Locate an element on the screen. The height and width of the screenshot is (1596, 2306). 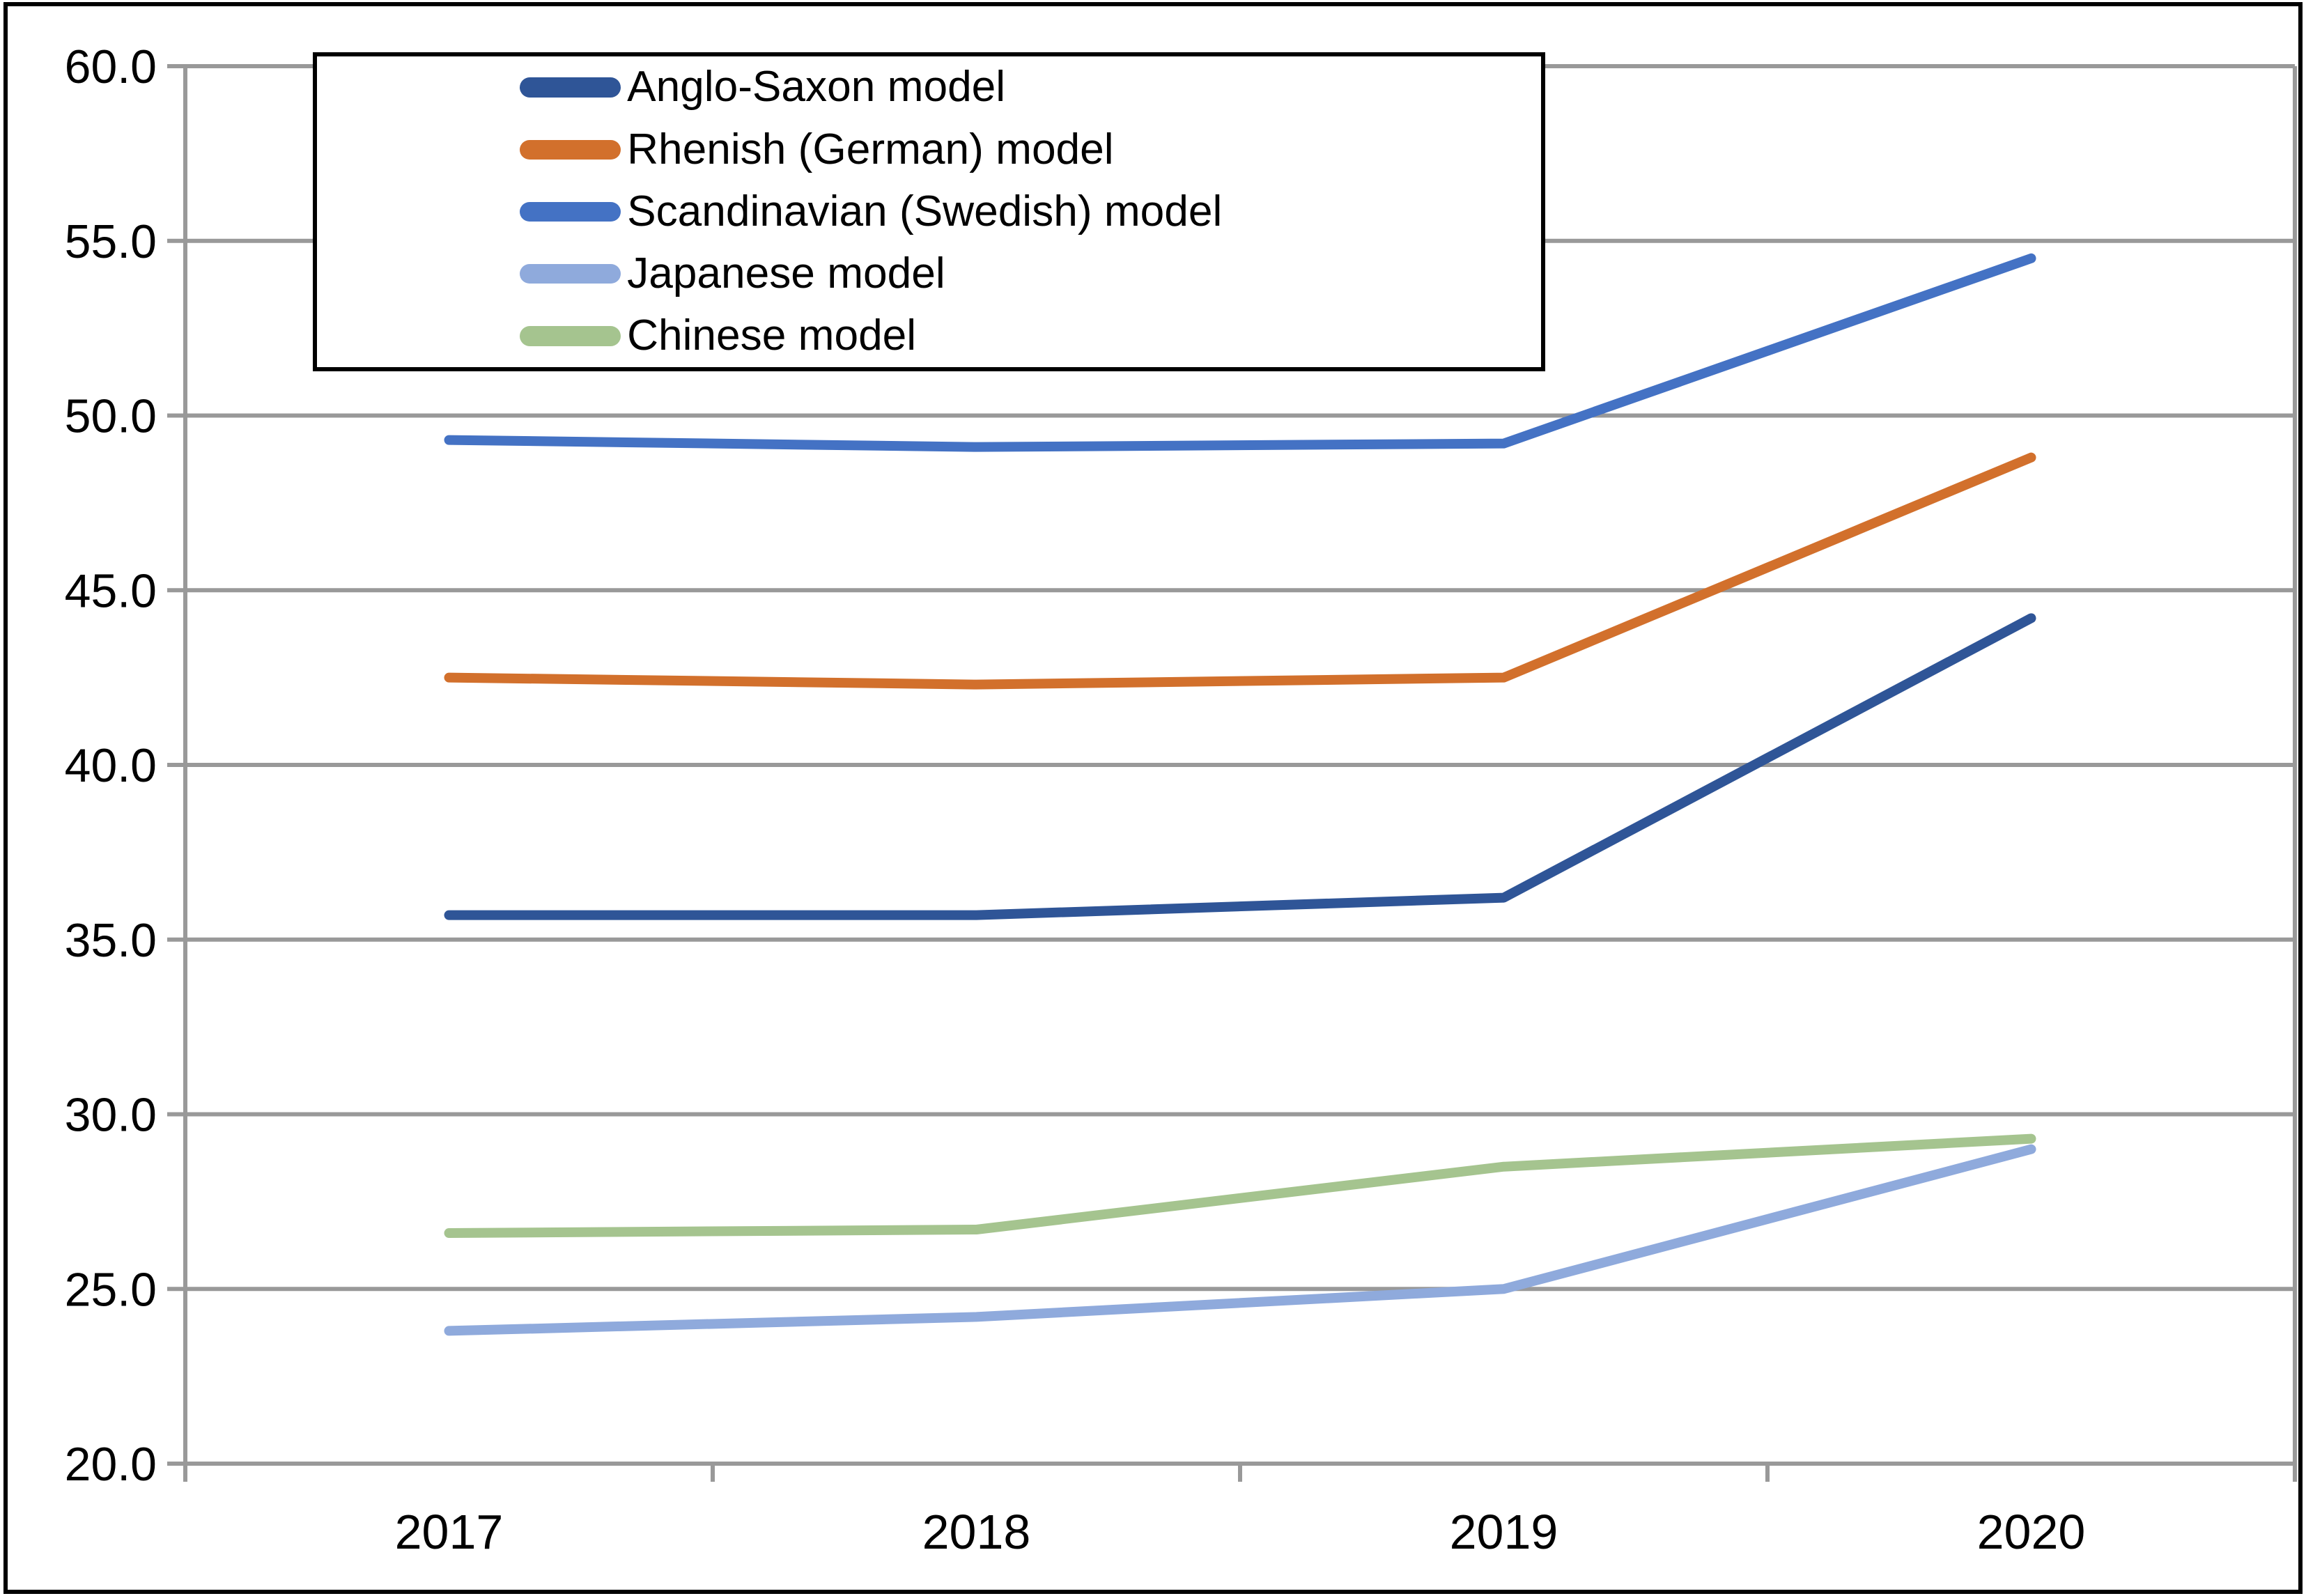
legend-label-japanese: Japanese model is located at coordinates (786, 273).